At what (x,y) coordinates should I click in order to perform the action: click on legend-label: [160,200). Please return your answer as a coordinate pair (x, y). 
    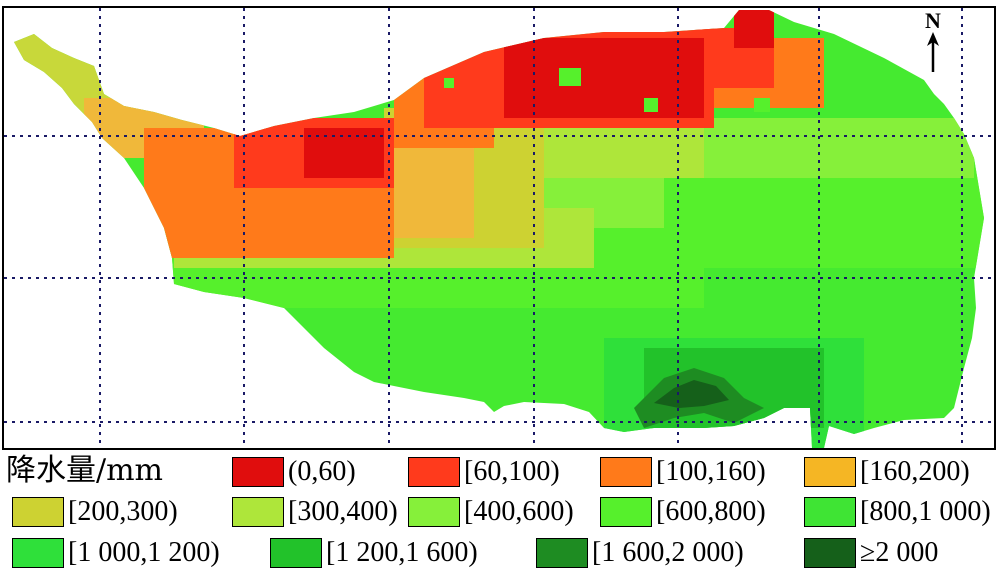
    Looking at the image, I should click on (915, 471).